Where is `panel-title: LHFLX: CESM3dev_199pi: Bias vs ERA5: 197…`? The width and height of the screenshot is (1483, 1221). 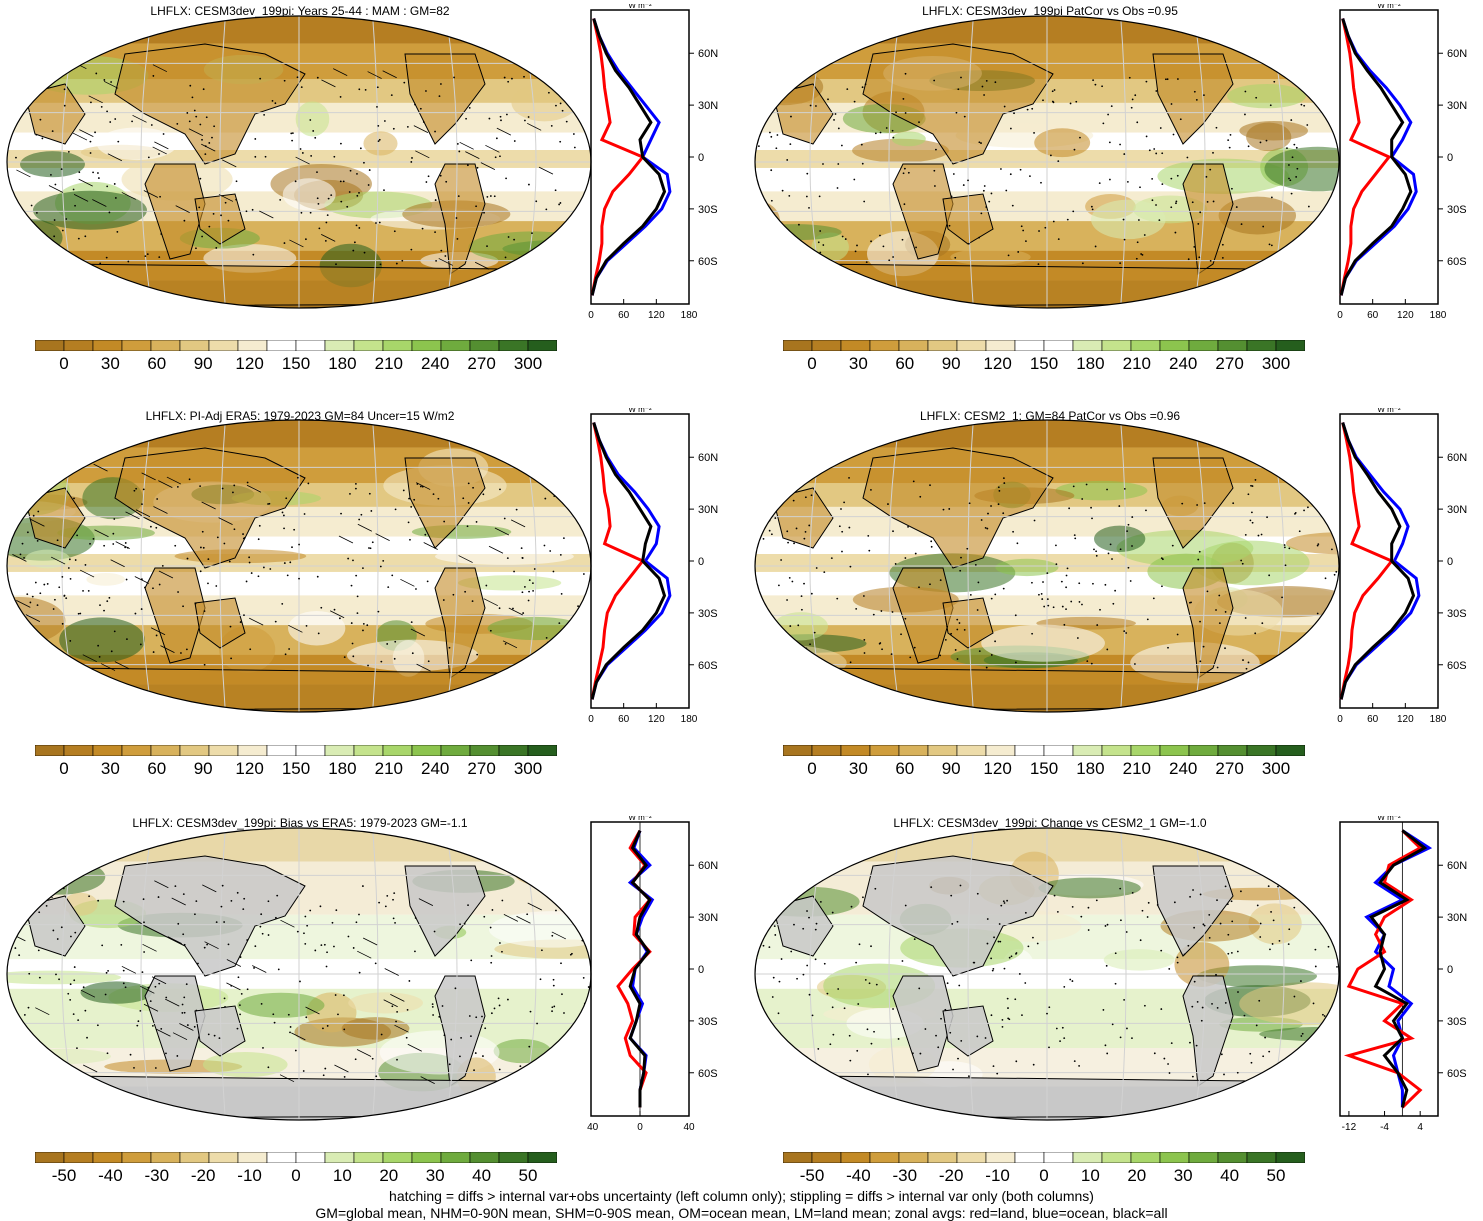 panel-title: LHFLX: CESM3dev_199pi: Bias vs ERA5: 197… is located at coordinates (300, 823).